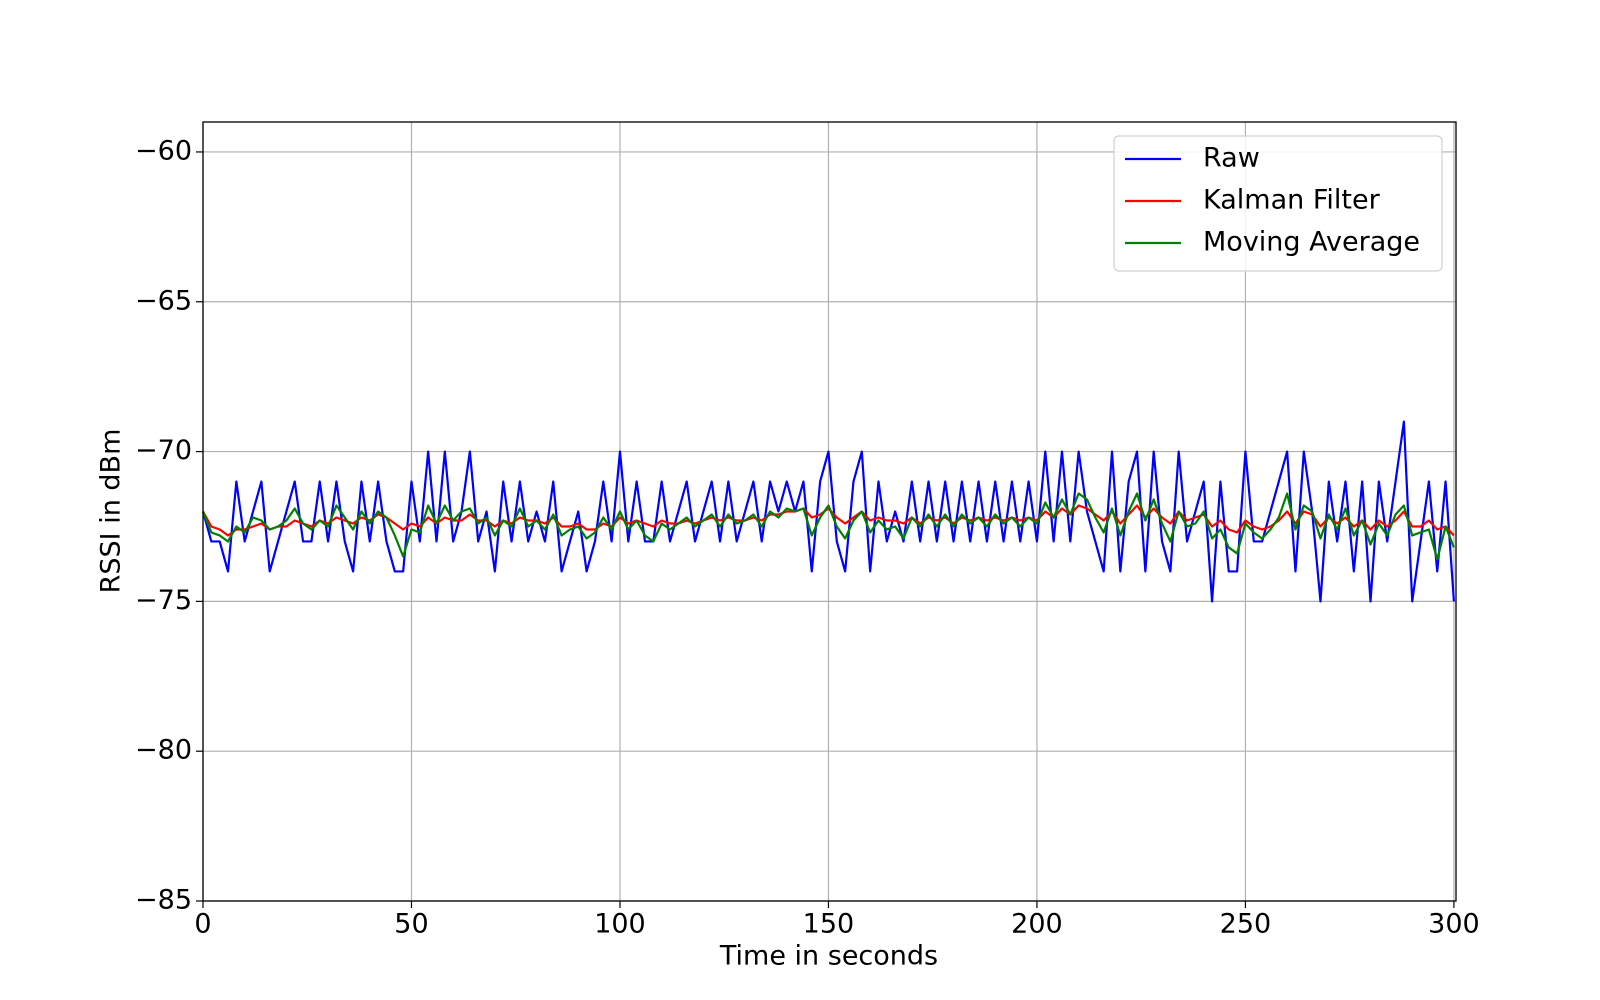  I want to click on y-axis-label: RSSI in dBm, so click(111, 511).